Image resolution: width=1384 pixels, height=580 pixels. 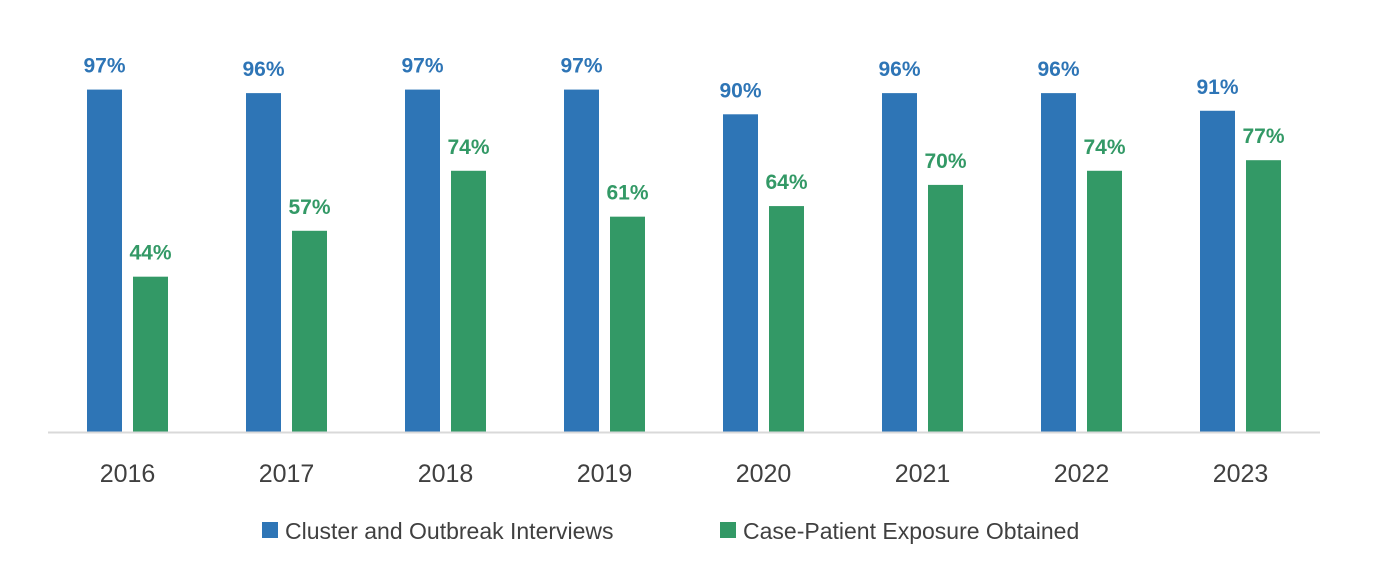 What do you see at coordinates (1082, 474) in the screenshot?
I see `x-tick-label-2022: 2022` at bounding box center [1082, 474].